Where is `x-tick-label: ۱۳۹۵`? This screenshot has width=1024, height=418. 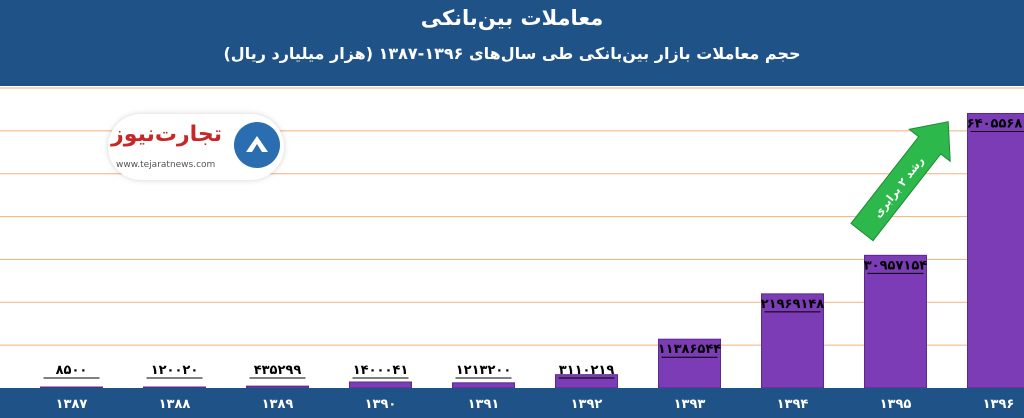
x-tick-label: ۱۳۹۵ is located at coordinates (896, 404).